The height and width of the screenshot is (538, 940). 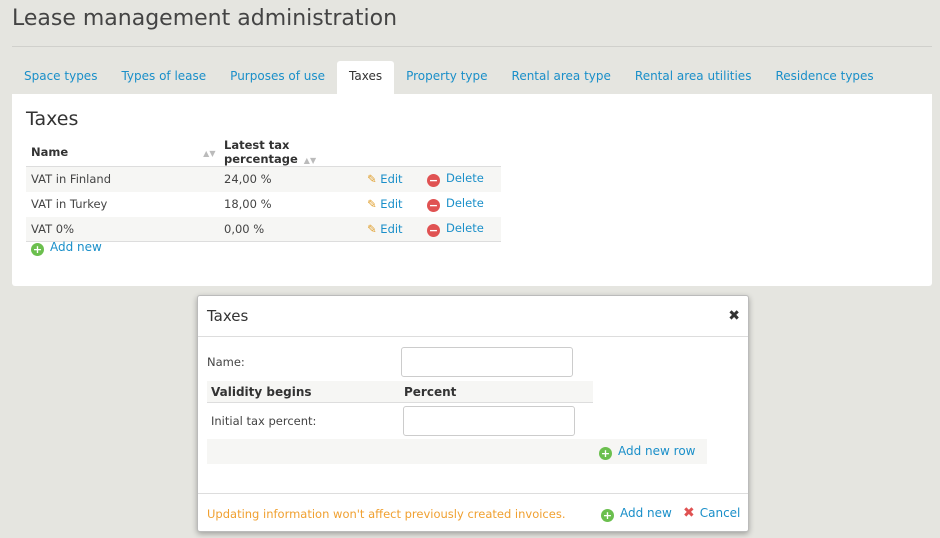 I want to click on tab-types-of-lease: Types of lease, so click(x=164, y=76).